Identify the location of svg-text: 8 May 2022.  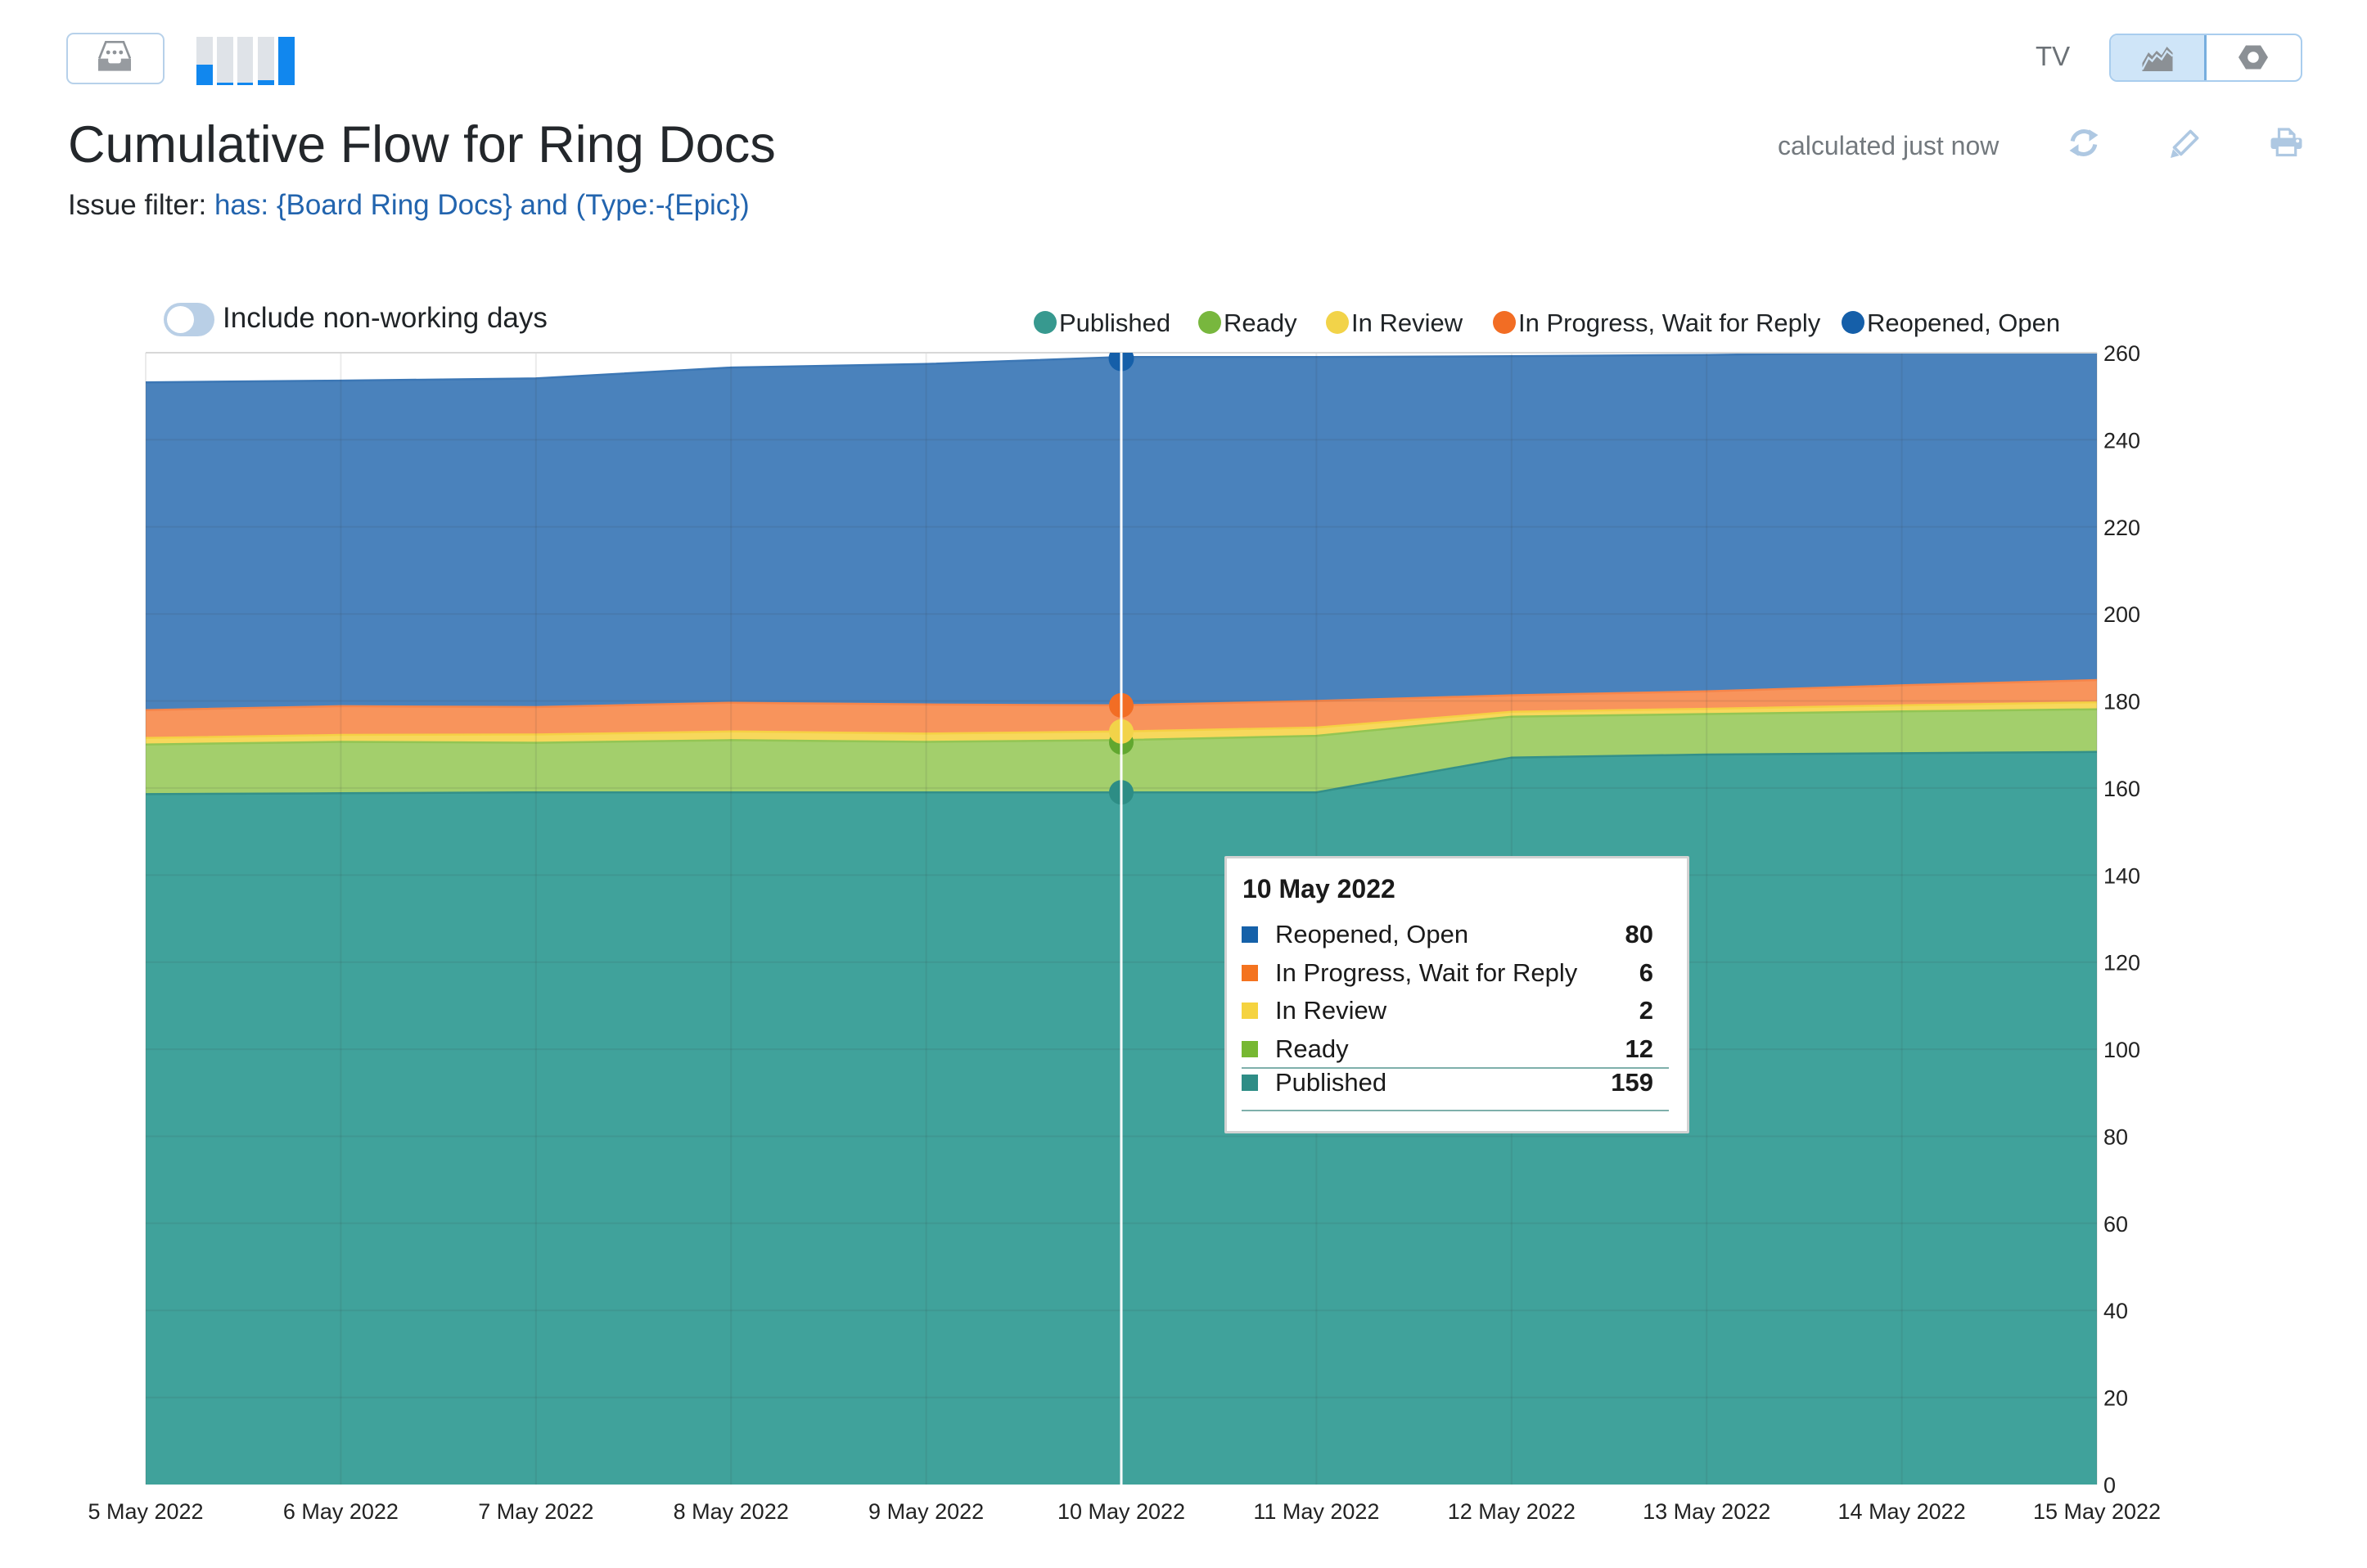
(731, 1511).